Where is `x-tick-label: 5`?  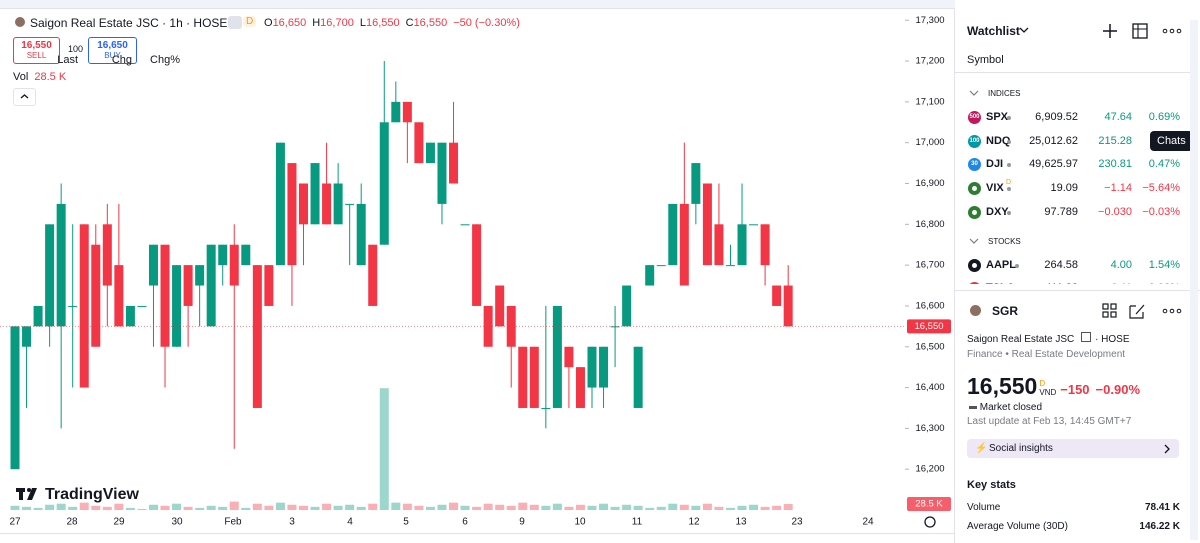
x-tick-label: 5 is located at coordinates (406, 522).